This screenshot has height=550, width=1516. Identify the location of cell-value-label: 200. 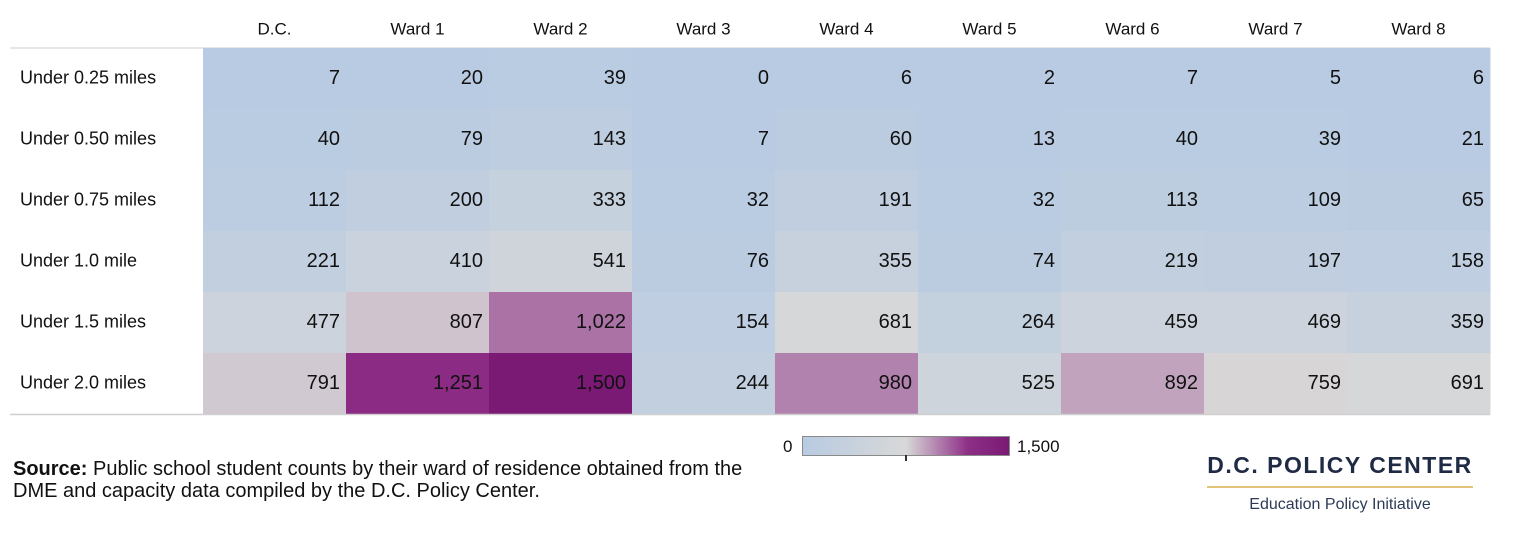
(466, 200).